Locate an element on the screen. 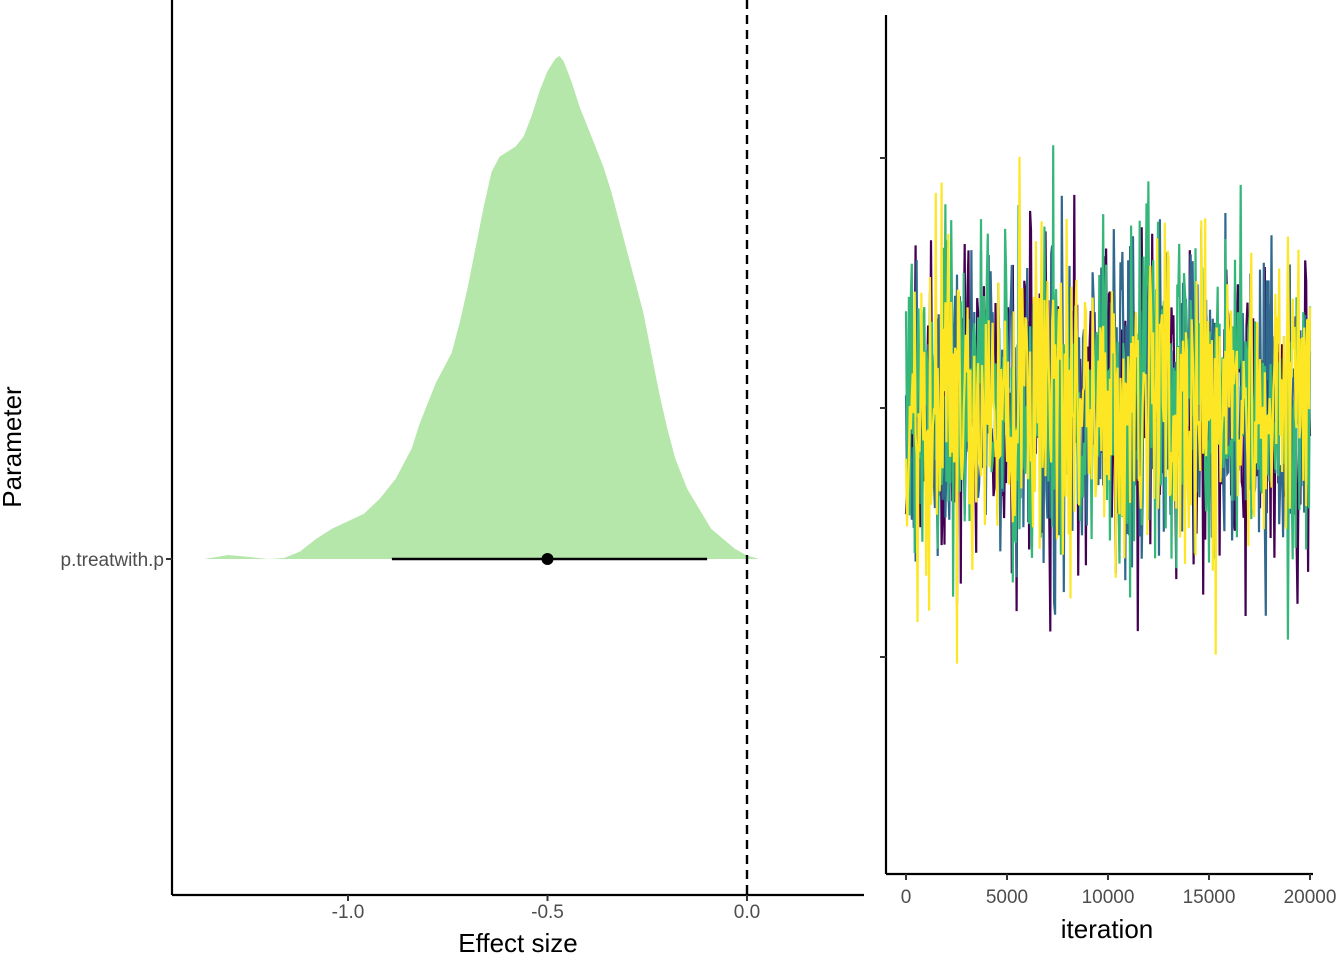  left-x-tick-label: -1.0 is located at coordinates (348, 912).